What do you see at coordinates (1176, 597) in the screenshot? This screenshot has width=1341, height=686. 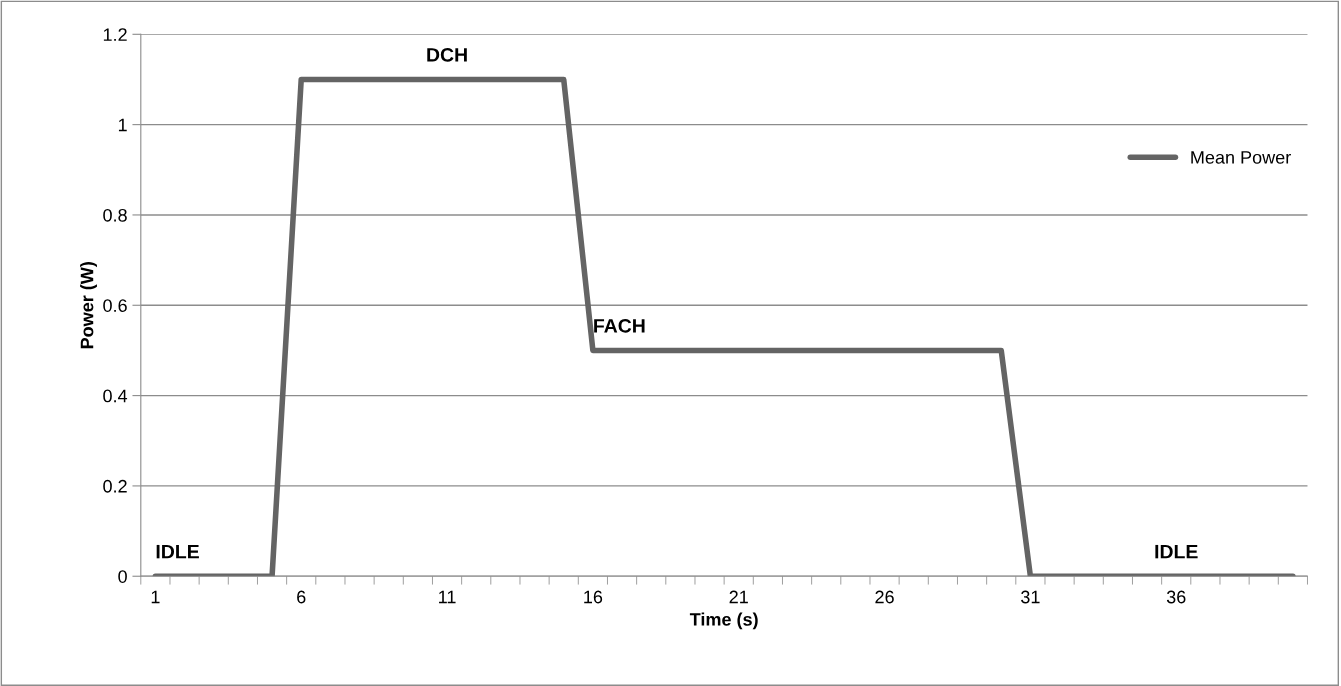 I see `x-tick-label: 36` at bounding box center [1176, 597].